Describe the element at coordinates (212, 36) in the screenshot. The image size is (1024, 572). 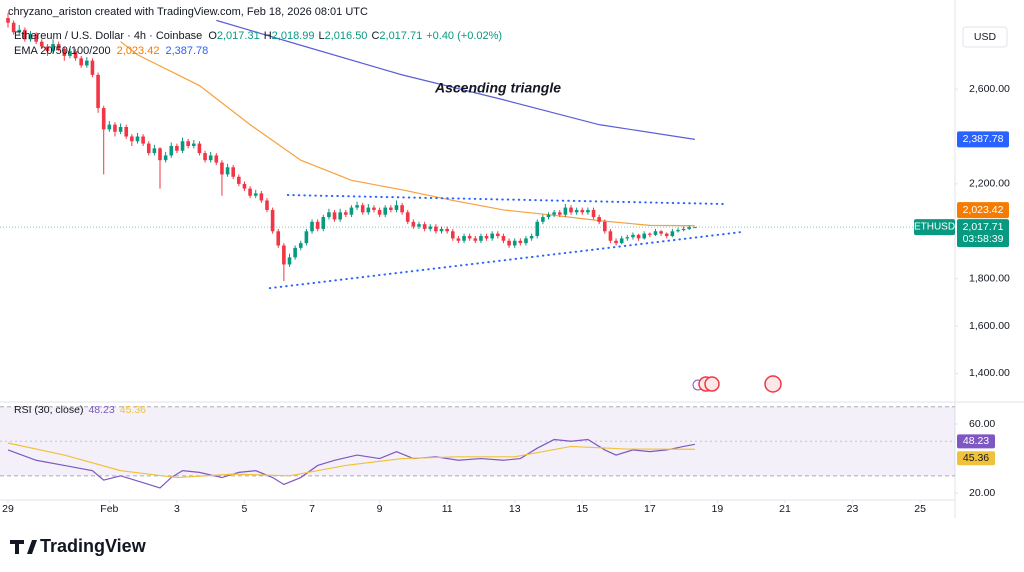
I see `ohlc-key: O` at that location.